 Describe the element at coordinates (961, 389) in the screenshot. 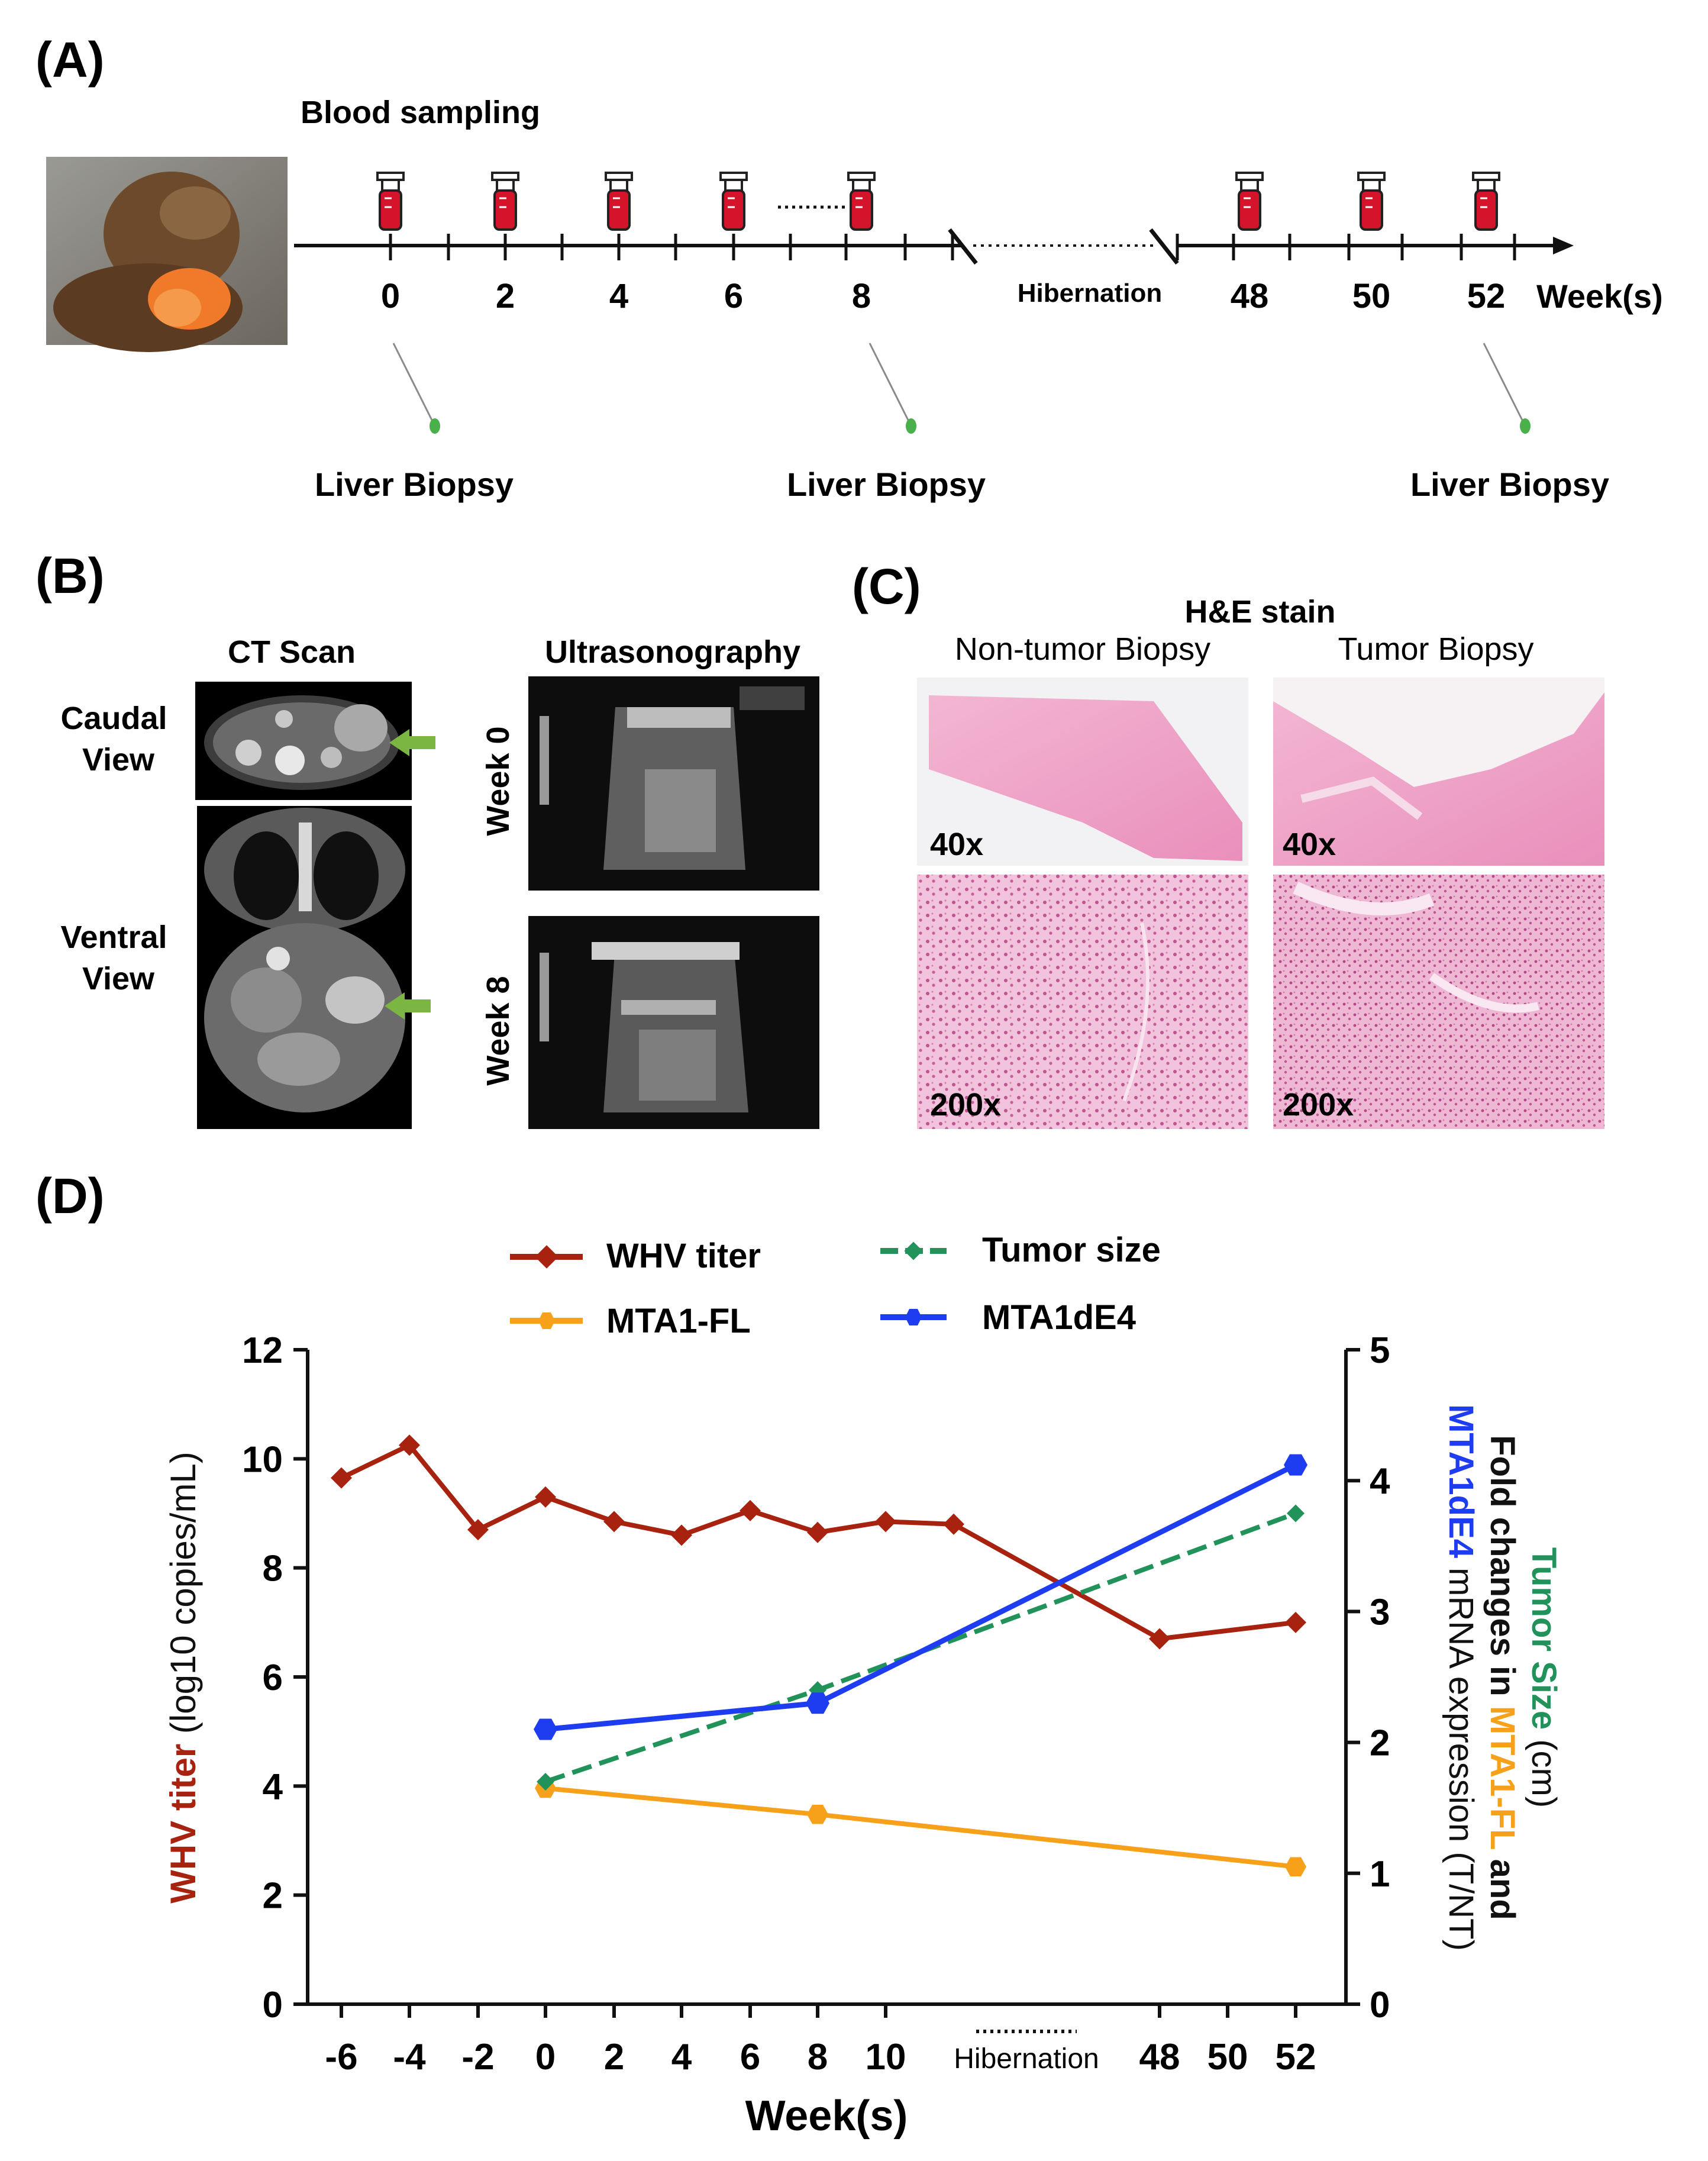

I see `biopsy-needles` at that location.